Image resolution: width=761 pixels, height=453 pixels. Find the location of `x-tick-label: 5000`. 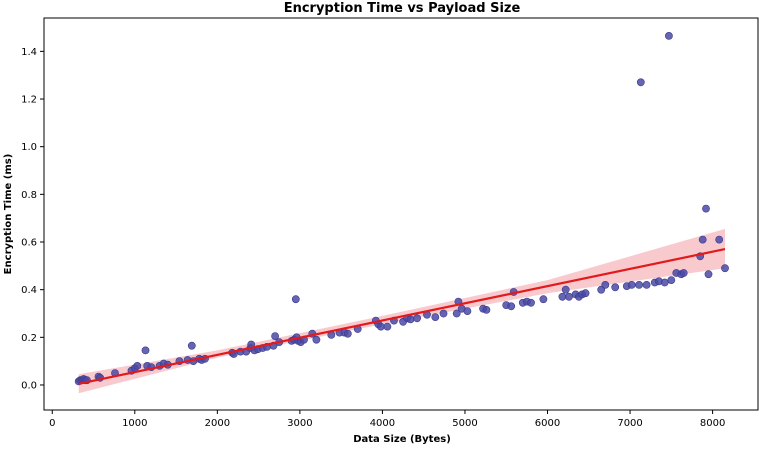

x-tick-label: 5000 is located at coordinates (464, 423).